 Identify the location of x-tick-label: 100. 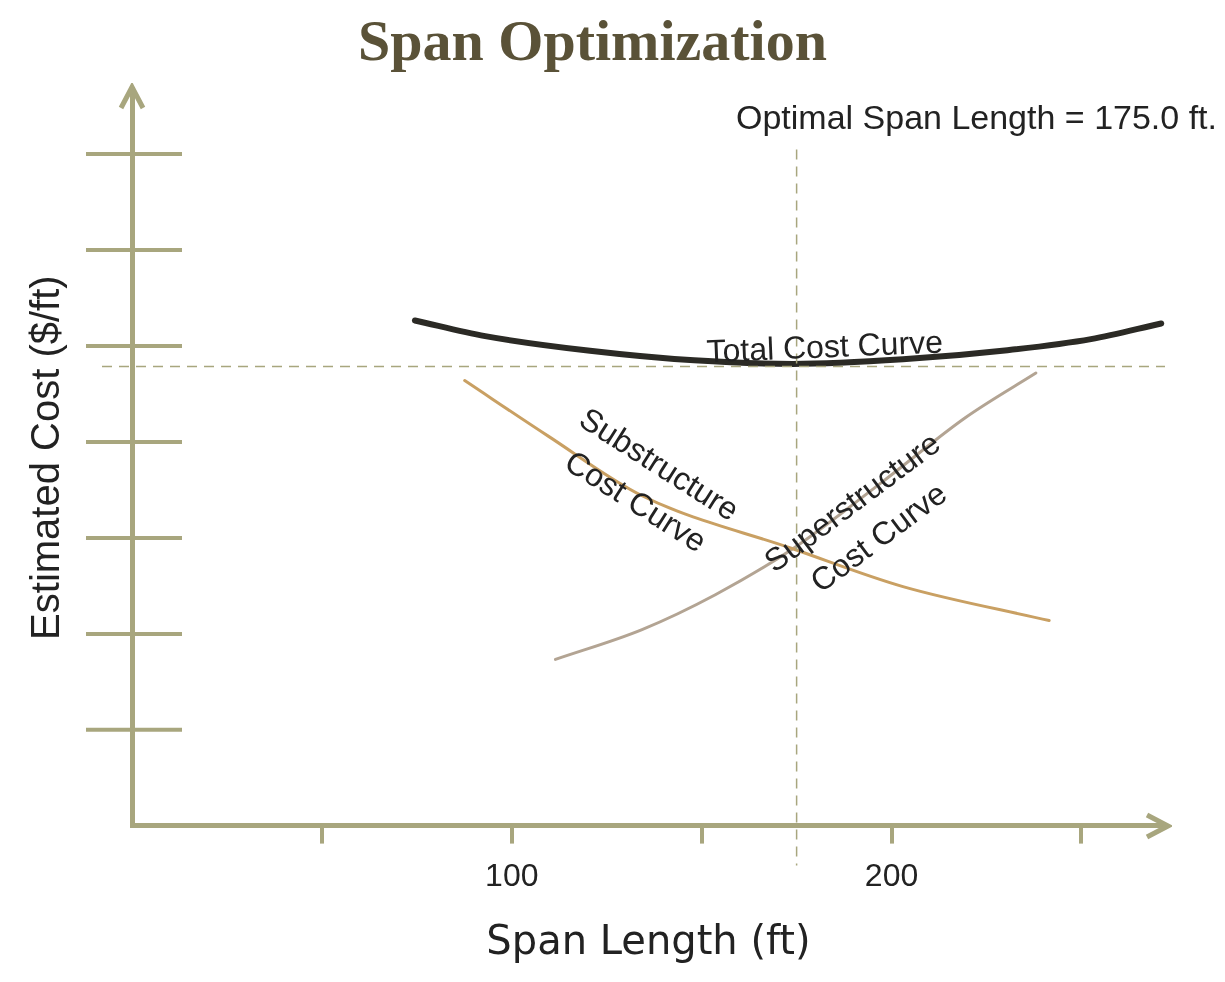
(512, 874).